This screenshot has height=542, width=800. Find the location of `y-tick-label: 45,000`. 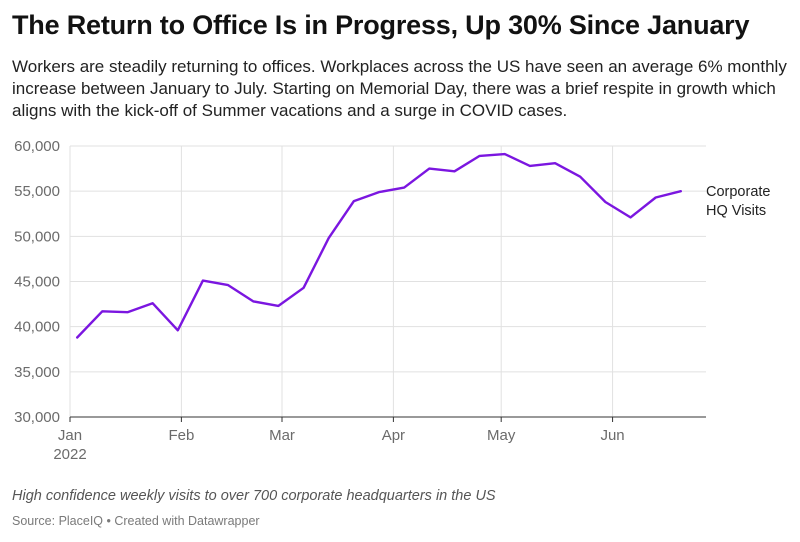

y-tick-label: 45,000 is located at coordinates (37, 282).